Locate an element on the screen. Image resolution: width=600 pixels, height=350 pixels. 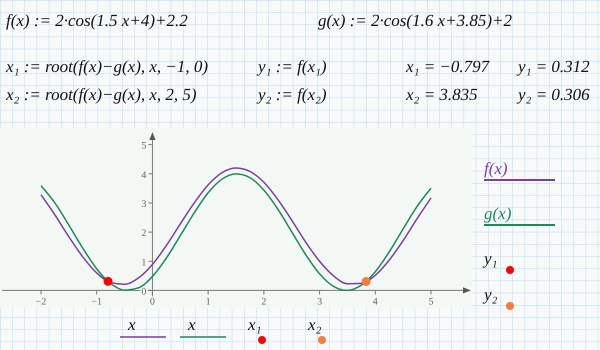
text: x₁ := root(f(x)−g(x), x, −1, 0) is located at coordinates (106, 66).